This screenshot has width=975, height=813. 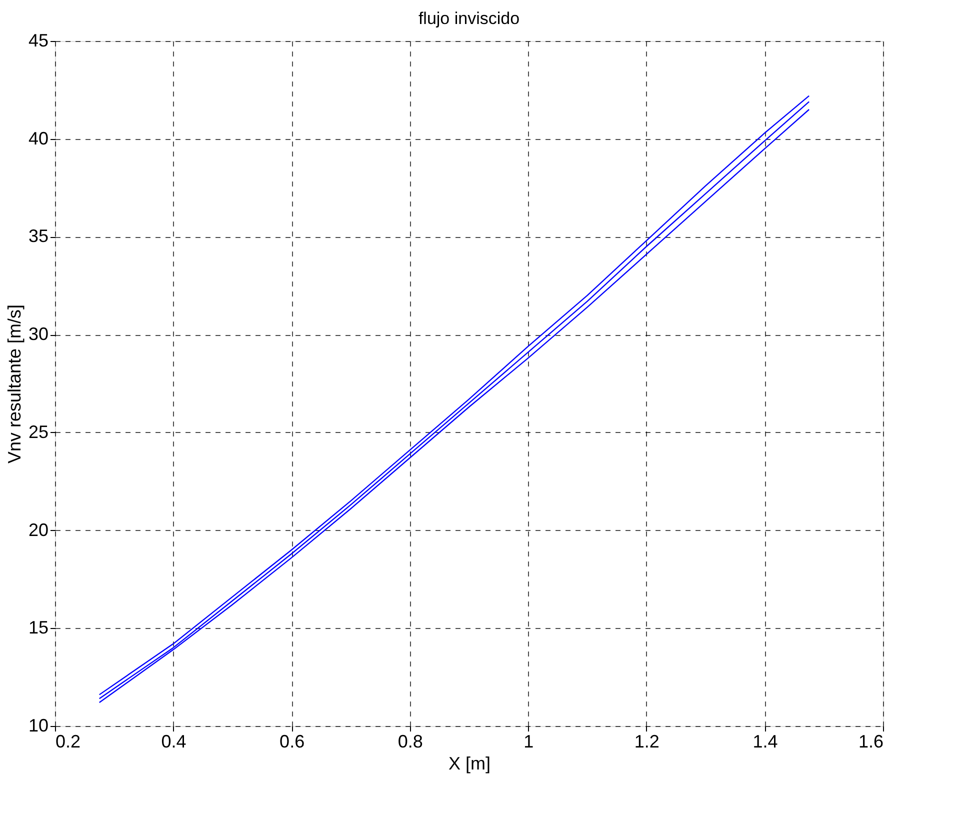 I want to click on x-tick-label: 1.6, so click(x=871, y=742).